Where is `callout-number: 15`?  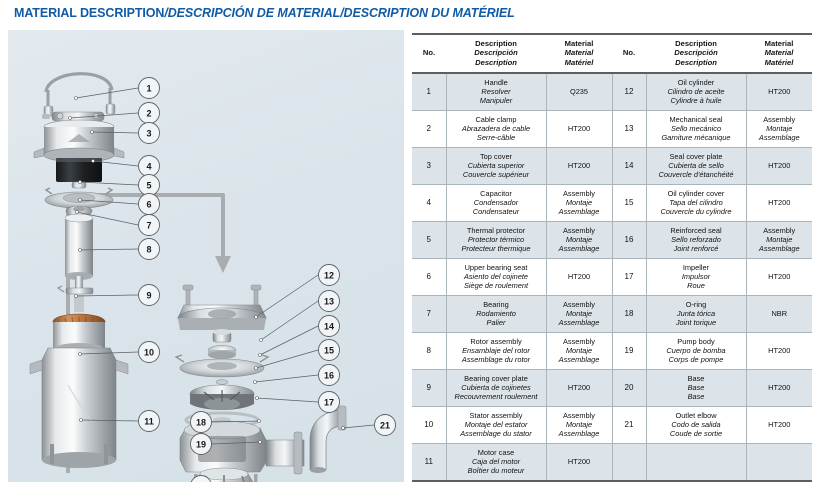
callout-number: 15 is located at coordinates (329, 350).